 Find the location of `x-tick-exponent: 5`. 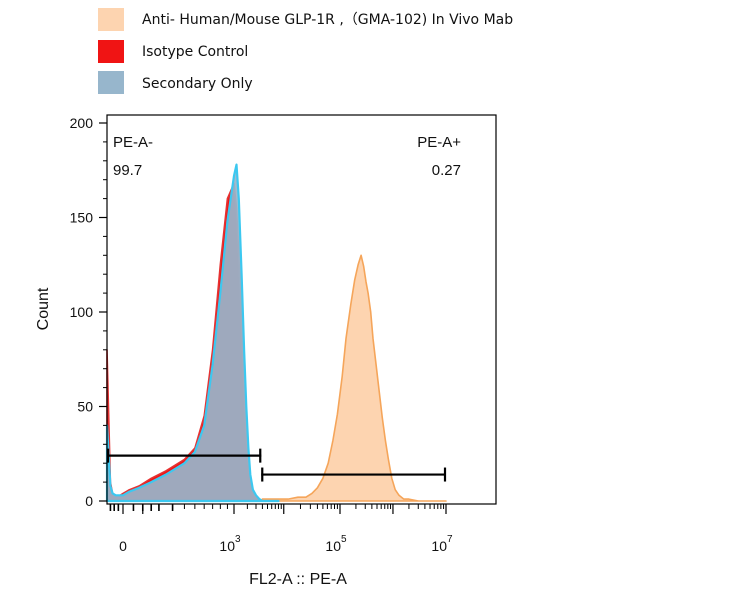

x-tick-exponent: 5 is located at coordinates (344, 539).